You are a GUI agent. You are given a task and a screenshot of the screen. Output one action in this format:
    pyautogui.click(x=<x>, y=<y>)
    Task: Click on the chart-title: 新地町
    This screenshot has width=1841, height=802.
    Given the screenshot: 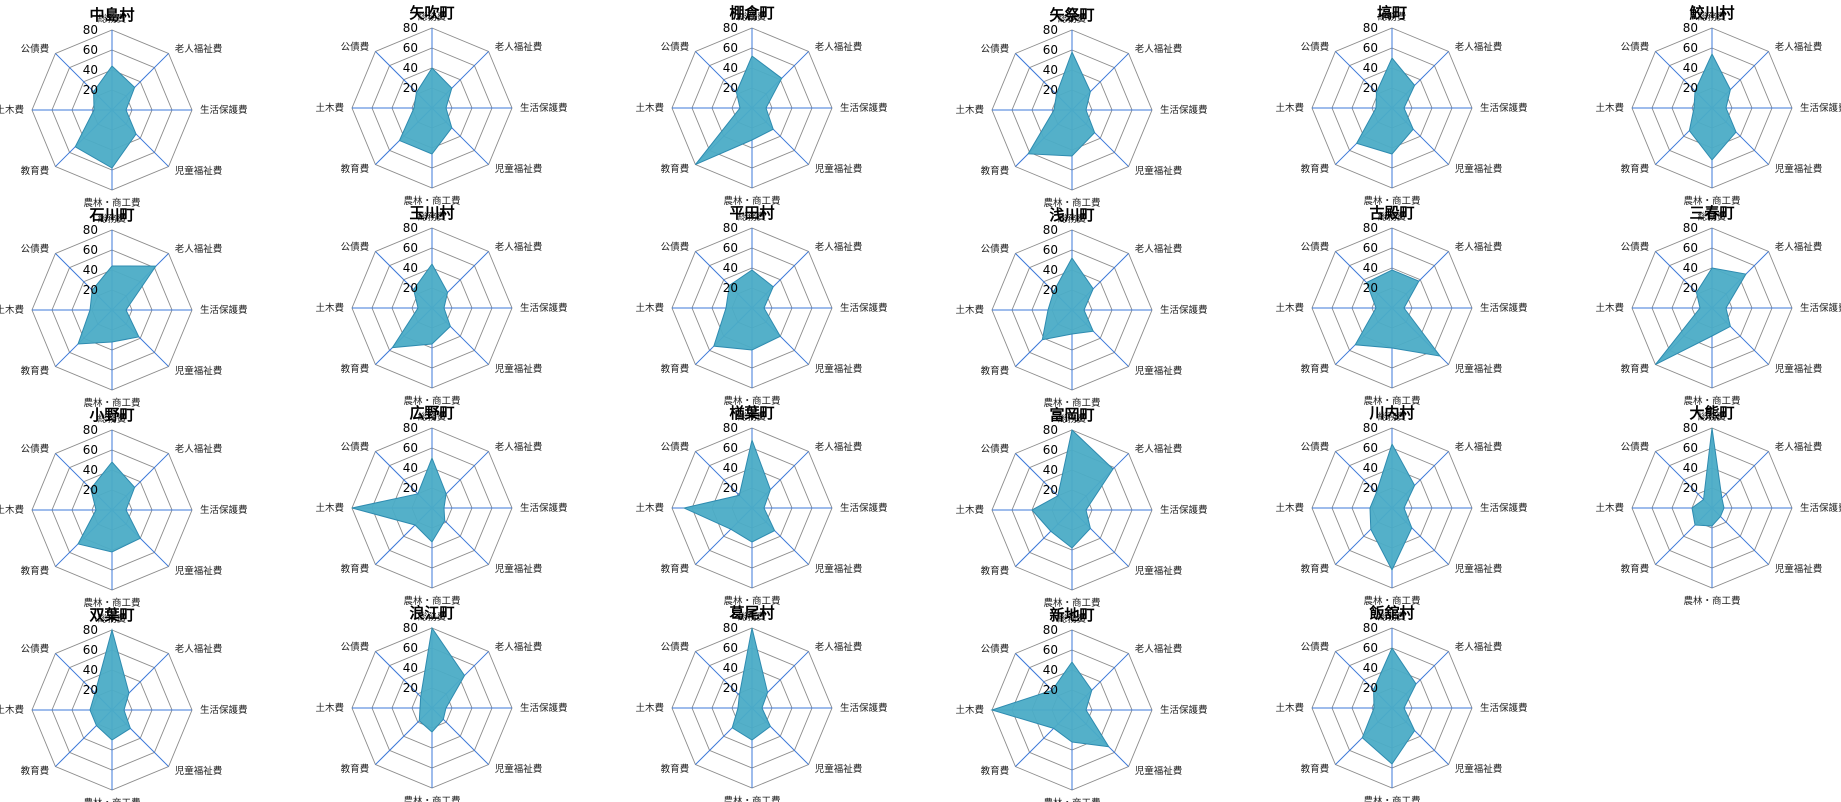 What is the action you would take?
    pyautogui.click(x=1071, y=615)
    